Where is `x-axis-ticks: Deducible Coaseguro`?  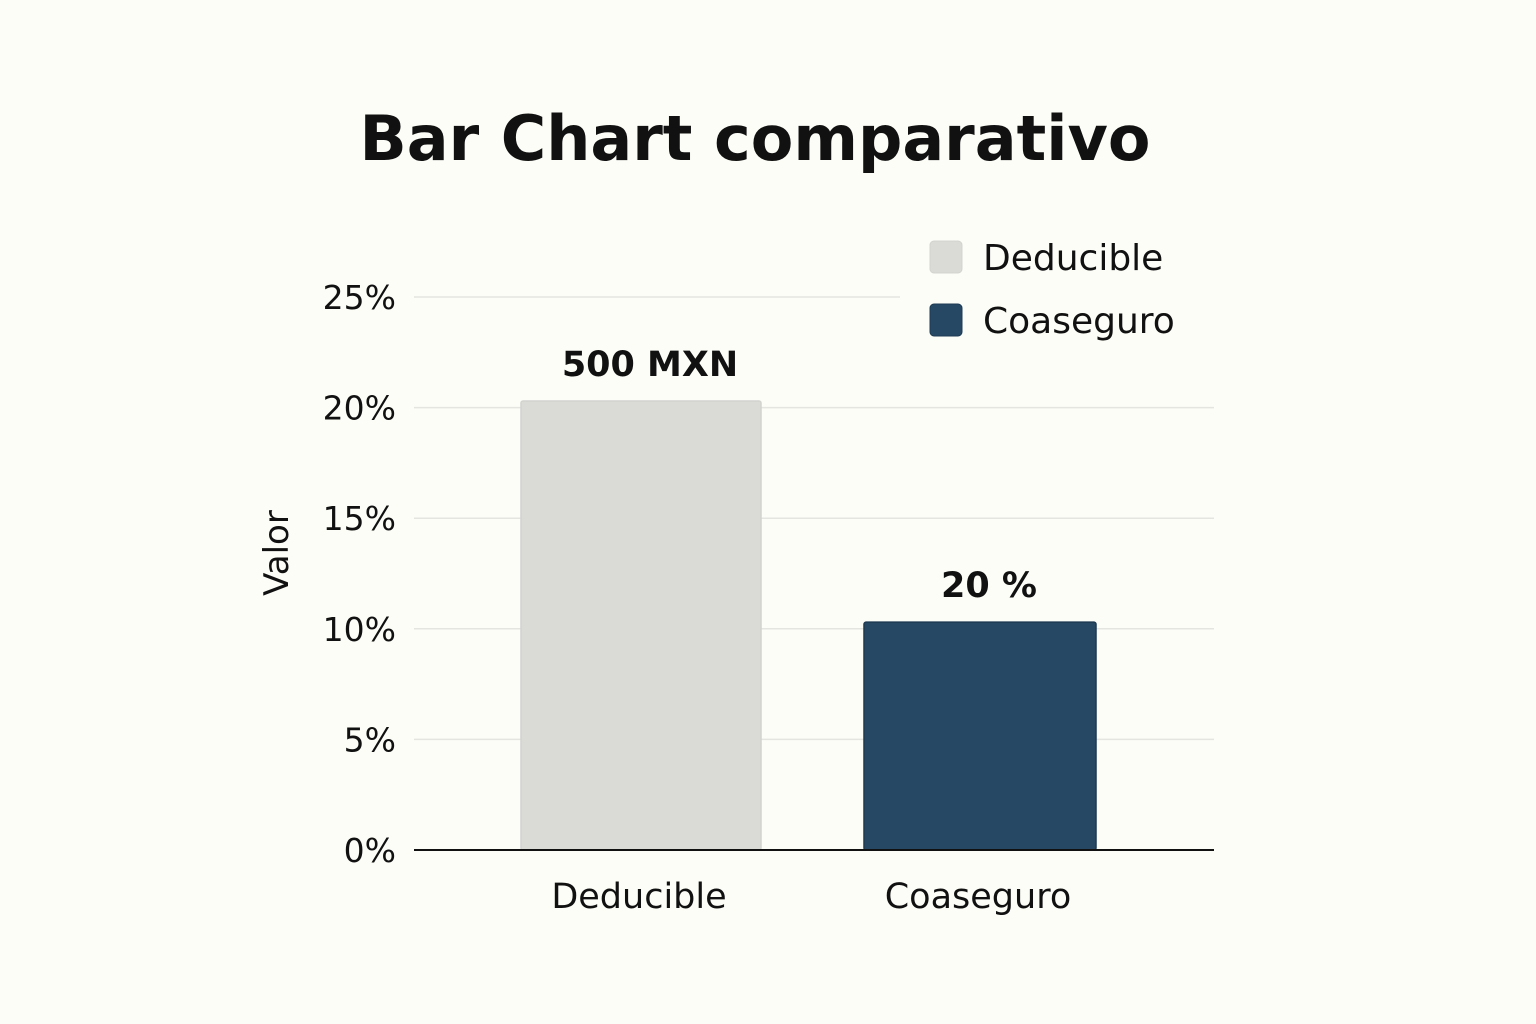
x-axis-ticks: Deducible Coaseguro is located at coordinates (811, 897).